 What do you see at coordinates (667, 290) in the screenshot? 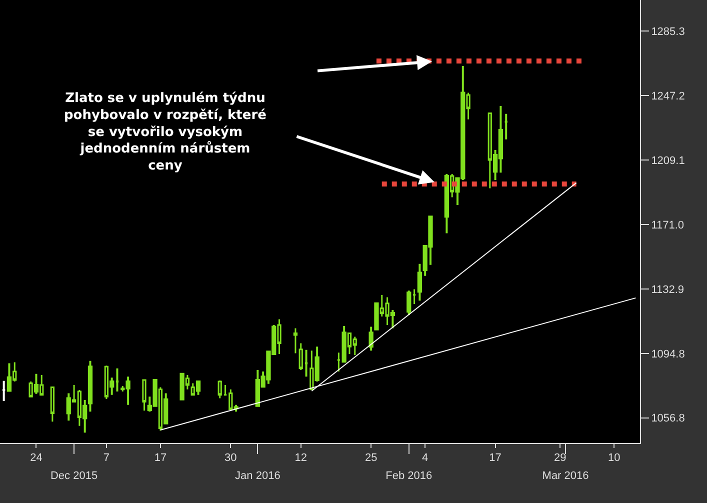
I see `y-tick-label: 1132.9` at bounding box center [667, 290].